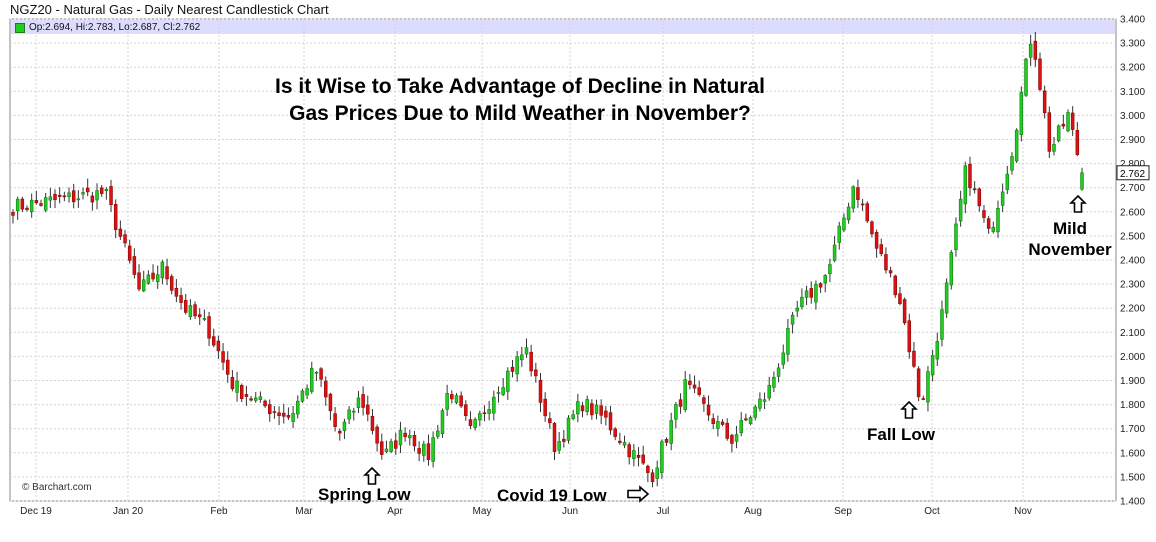 Image resolution: width=1156 pixels, height=542 pixels. What do you see at coordinates (364, 494) in the screenshot?
I see `annotation-spring-low: Spring Low` at bounding box center [364, 494].